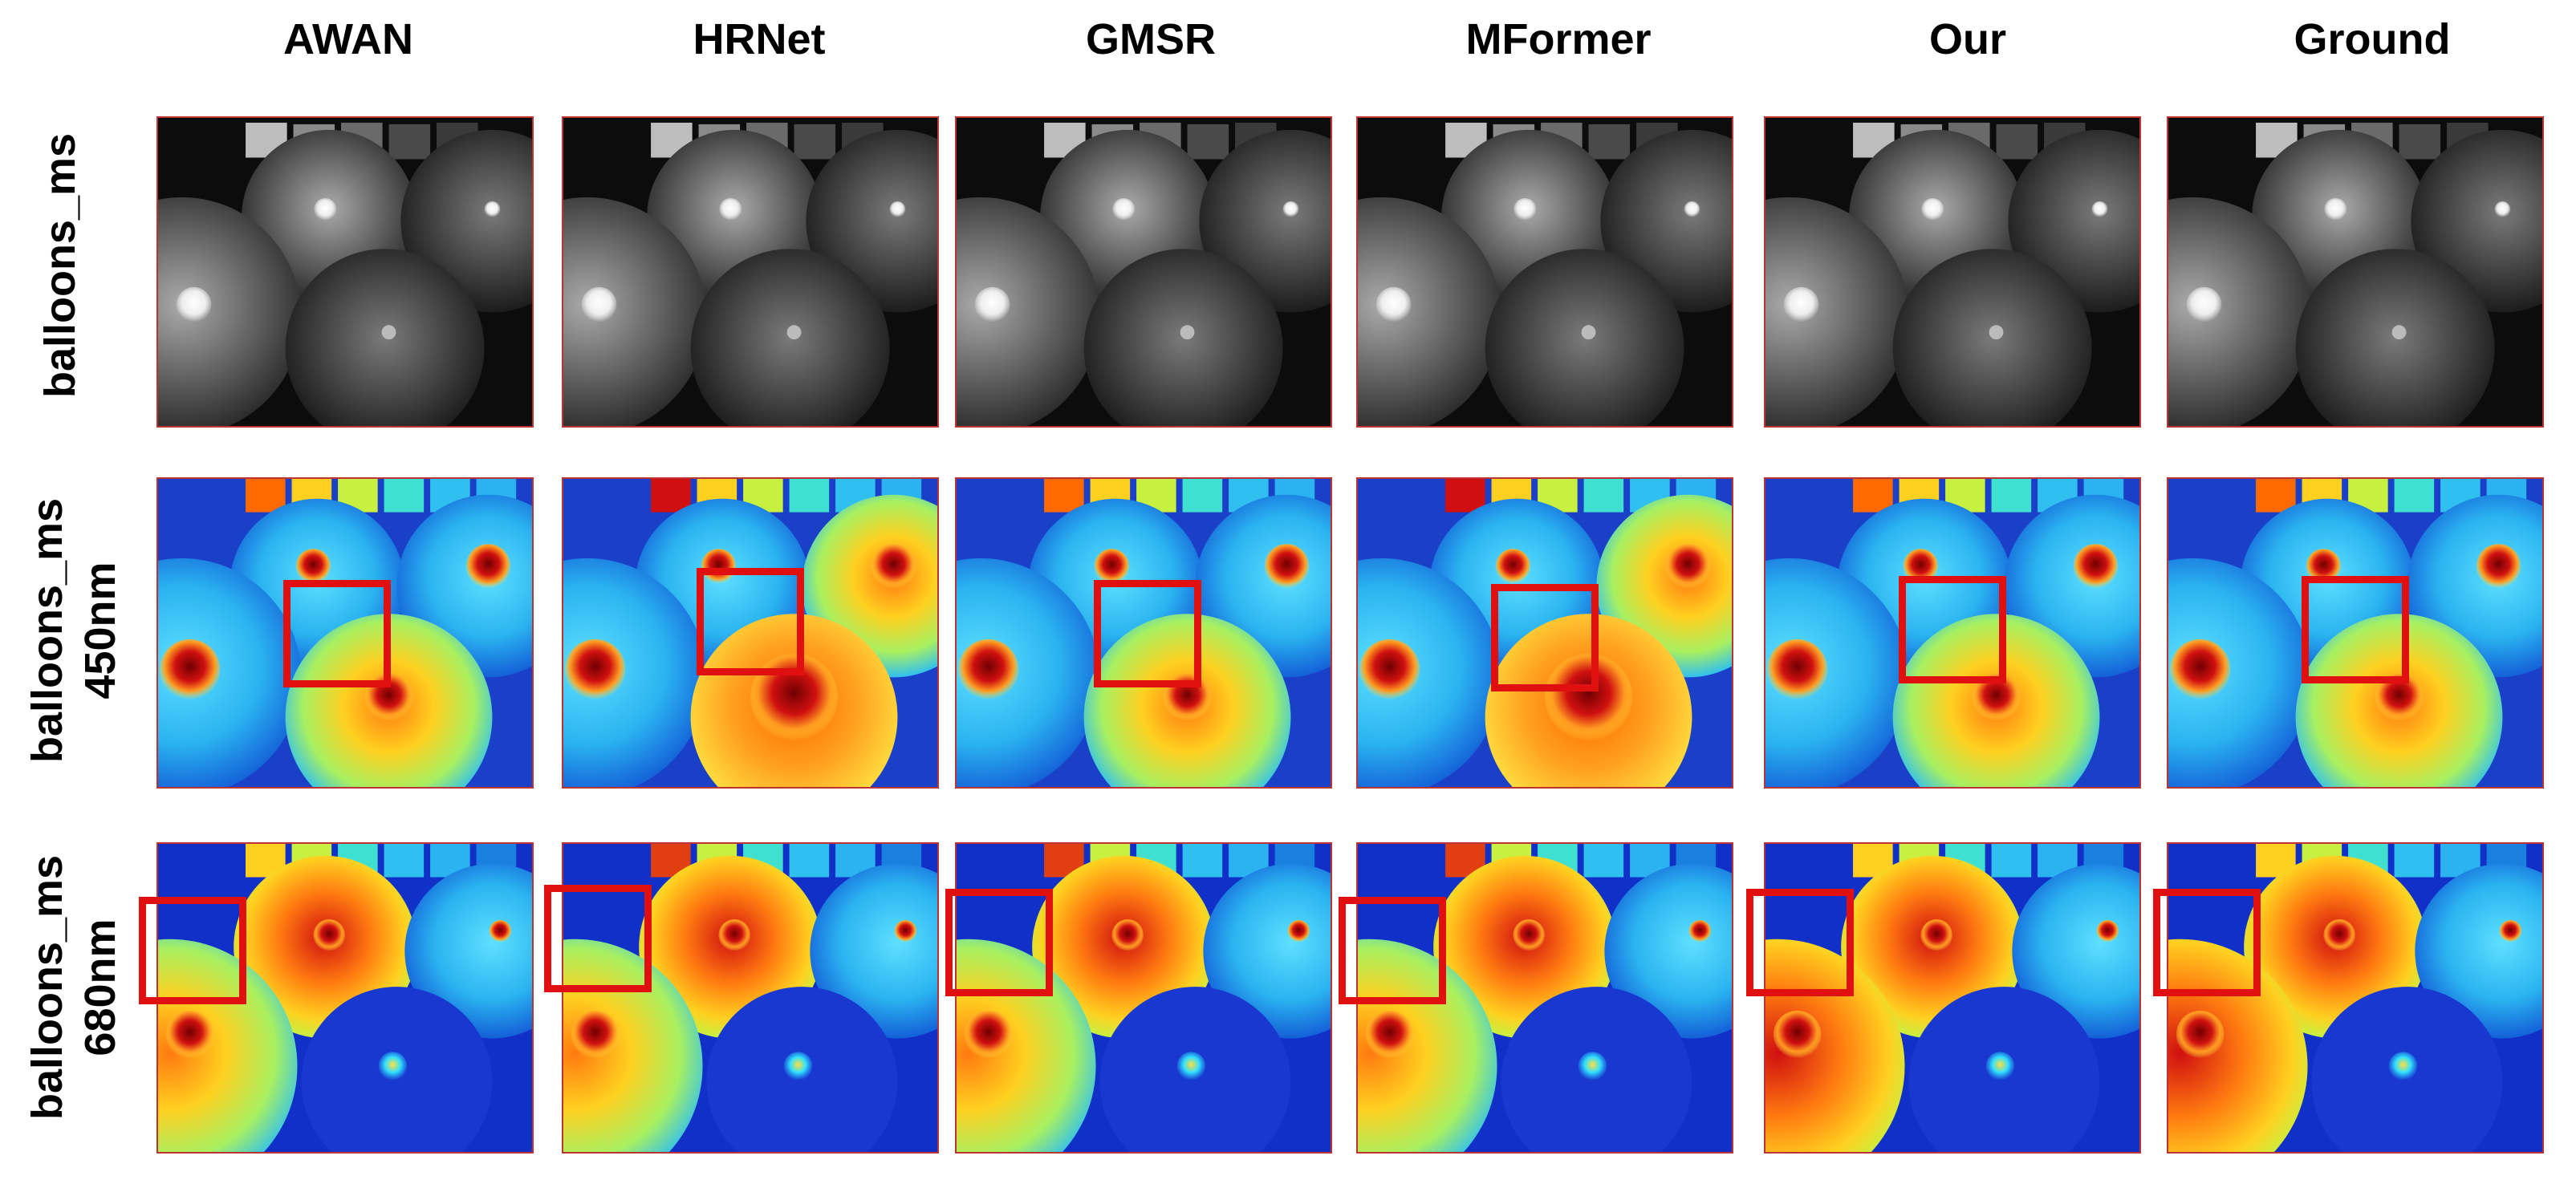  I want to click on panel-jet450-awan, so click(345, 633).